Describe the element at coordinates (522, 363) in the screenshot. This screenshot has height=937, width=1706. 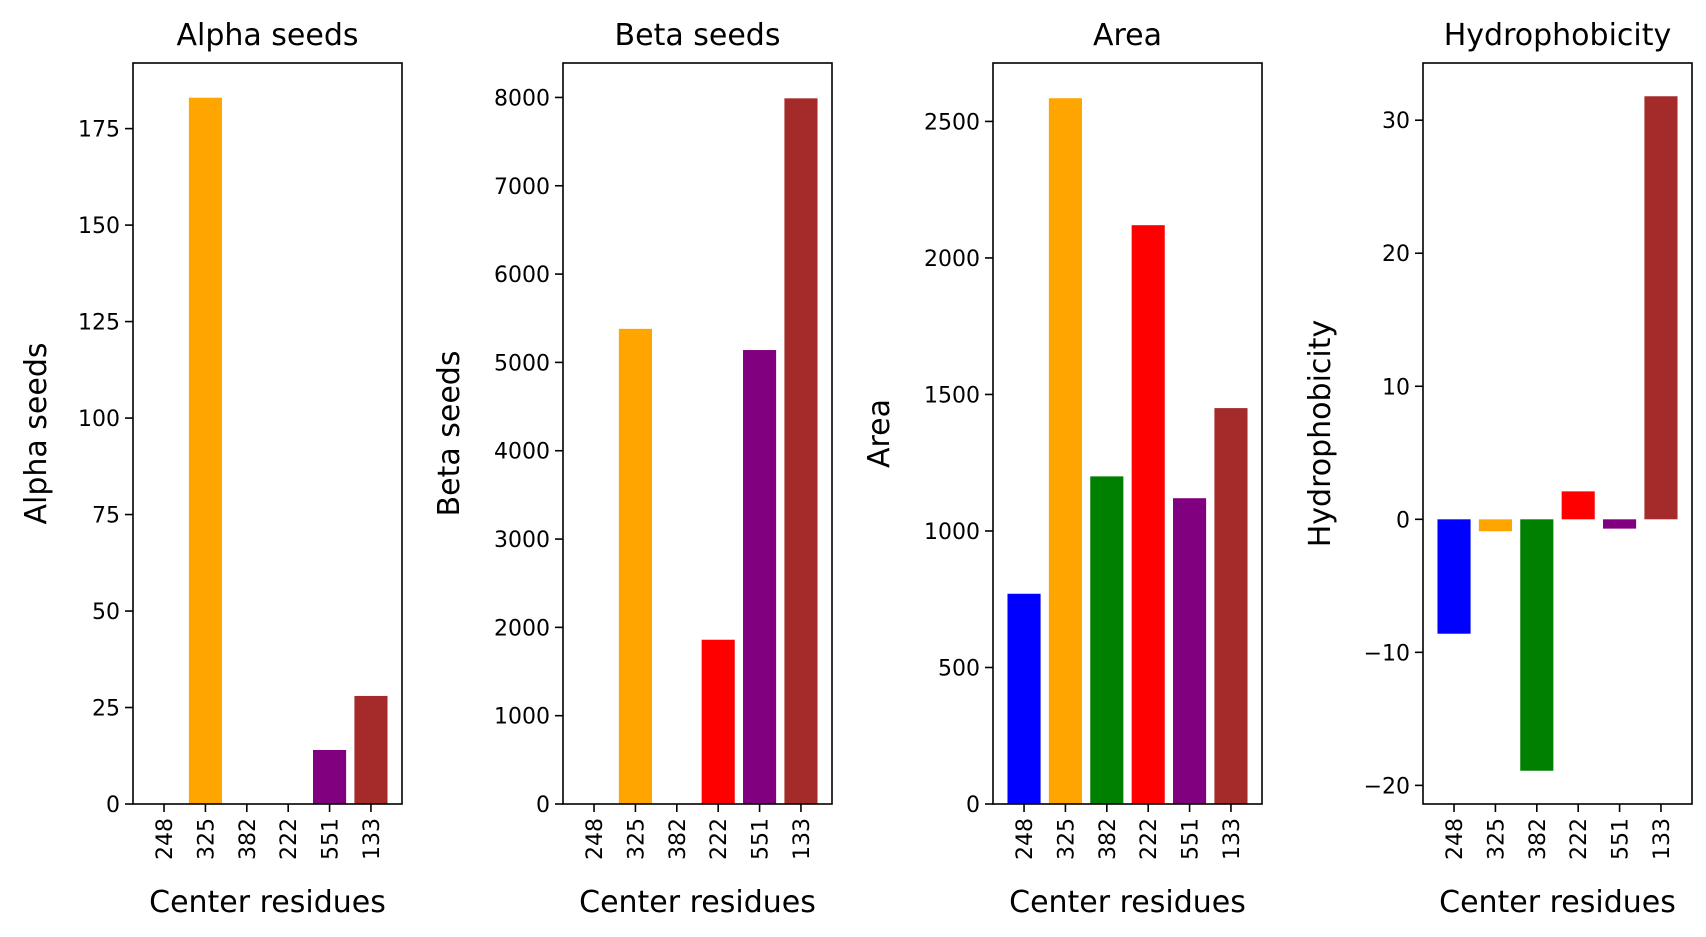
I see `y-tick-label: 5000` at that location.